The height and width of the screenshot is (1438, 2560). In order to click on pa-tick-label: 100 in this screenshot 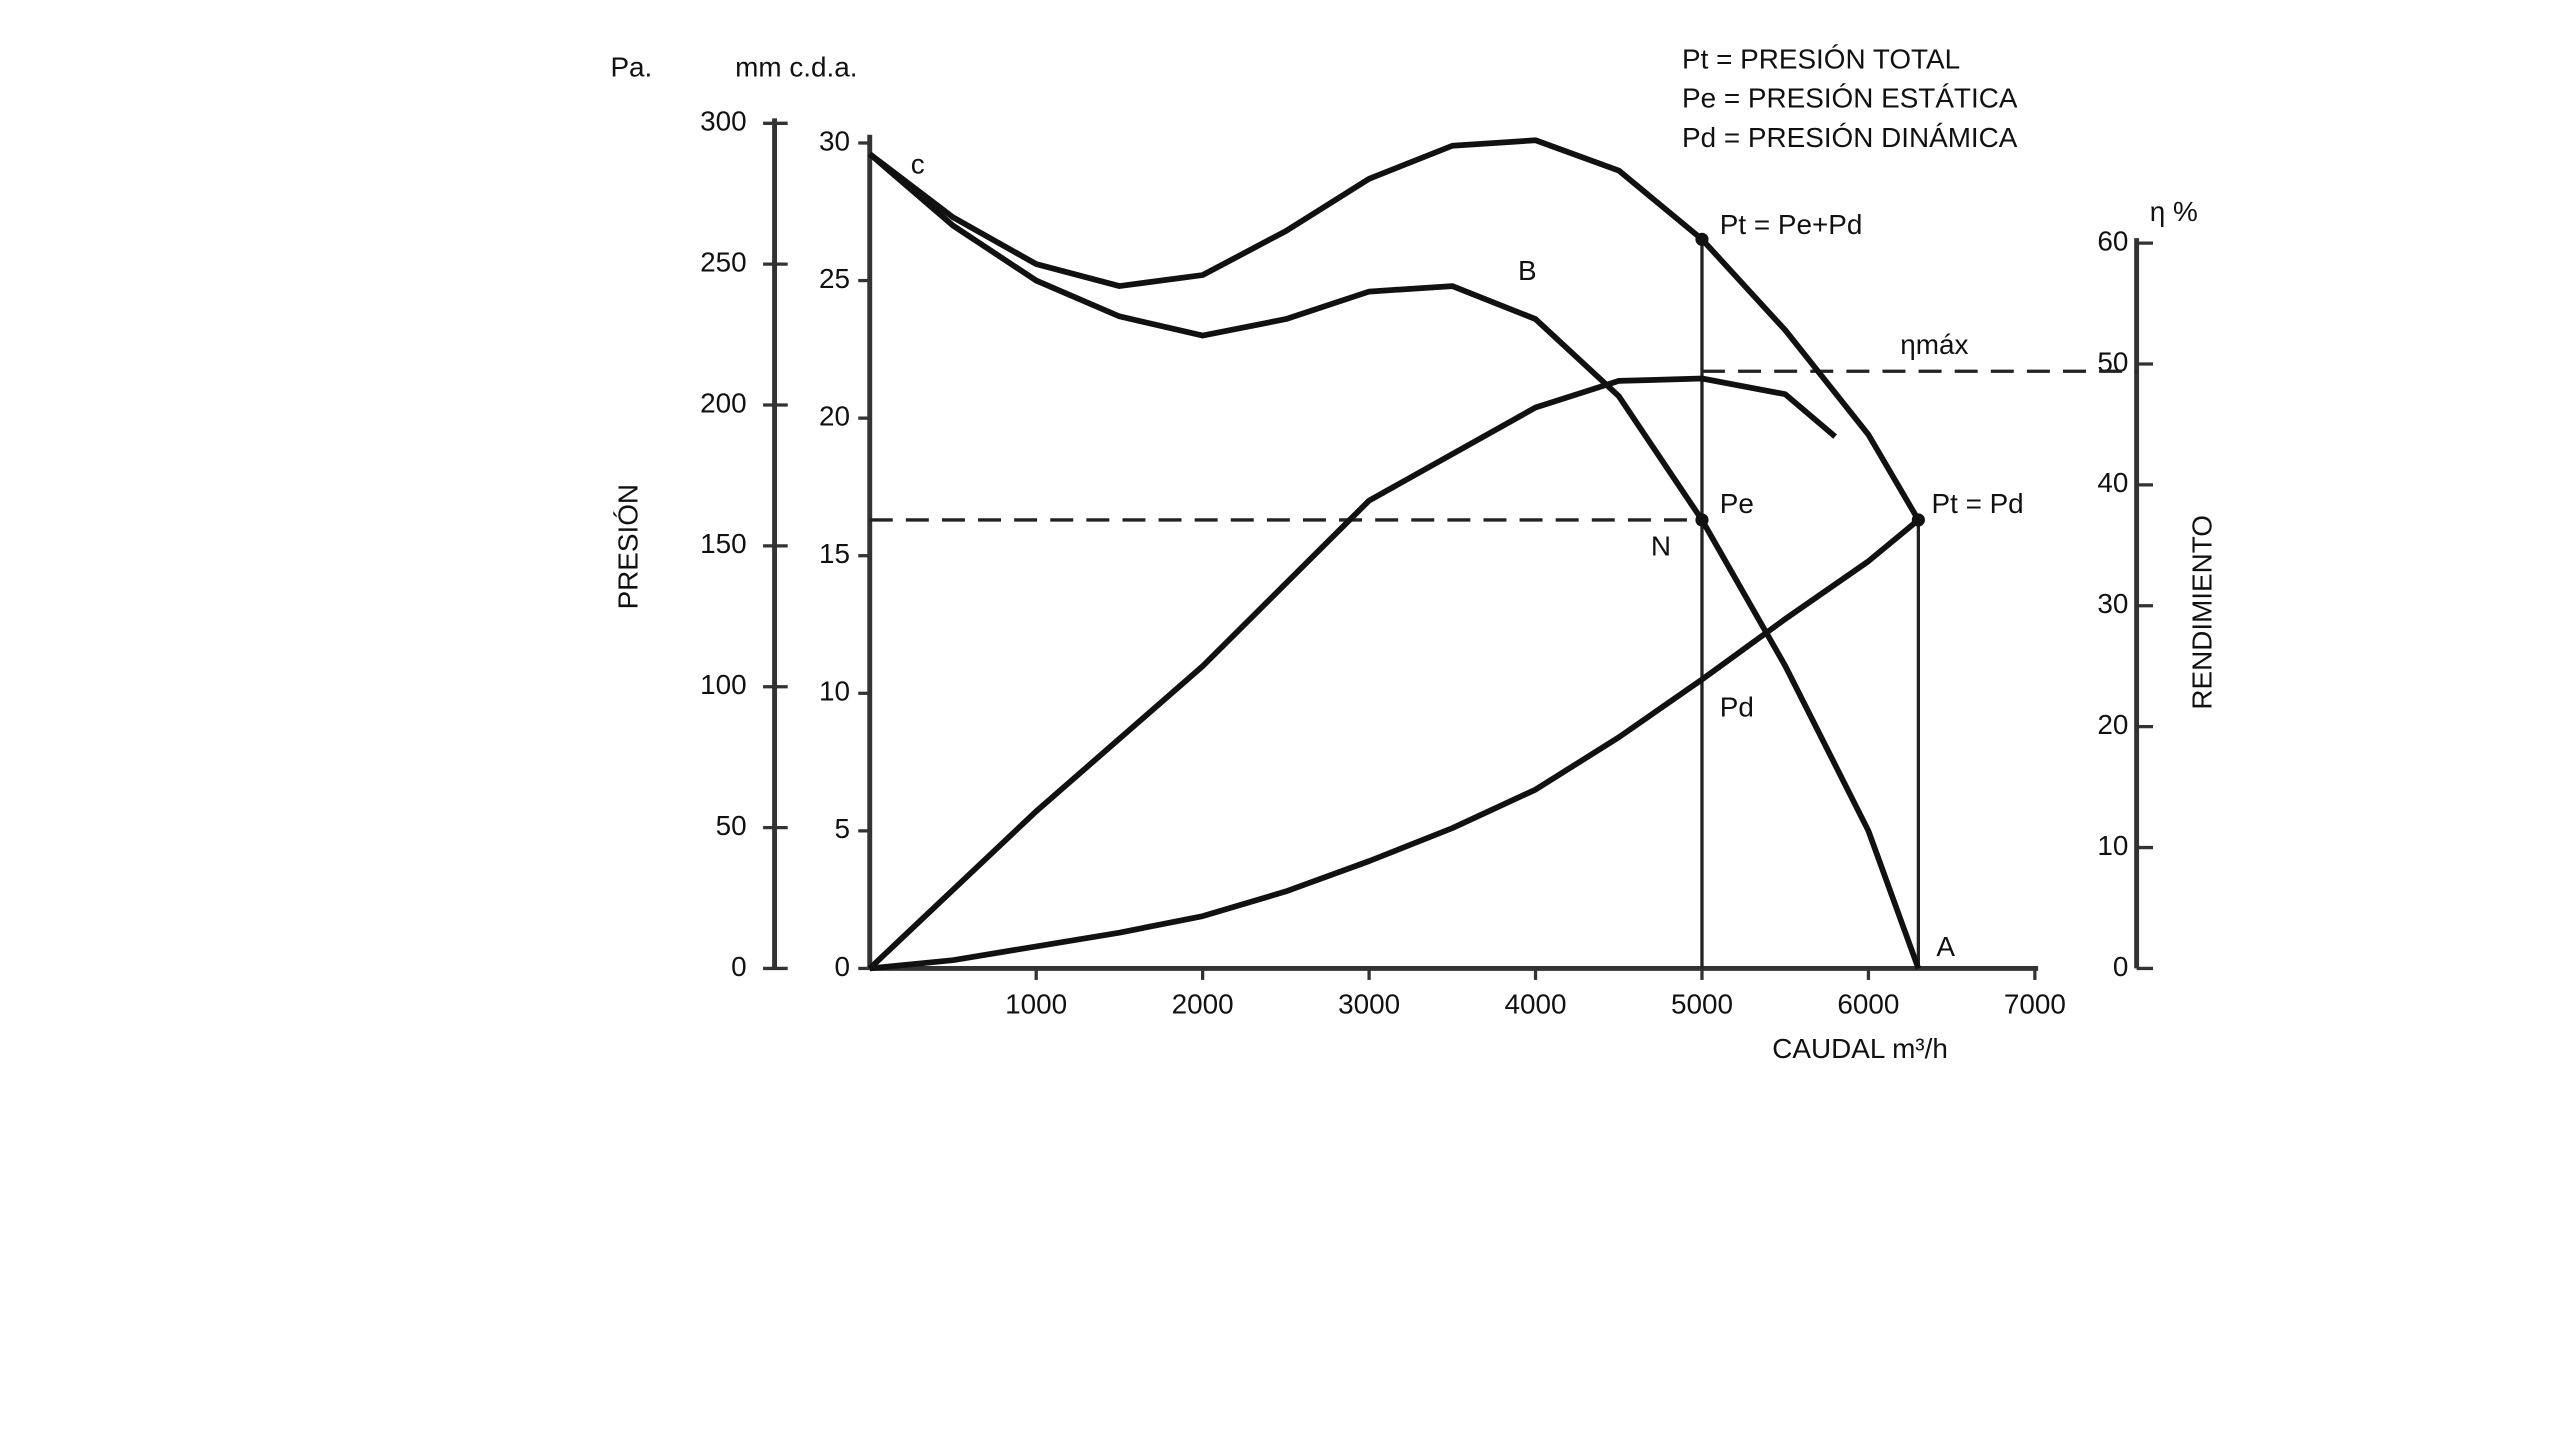, I will do `click(723, 684)`.